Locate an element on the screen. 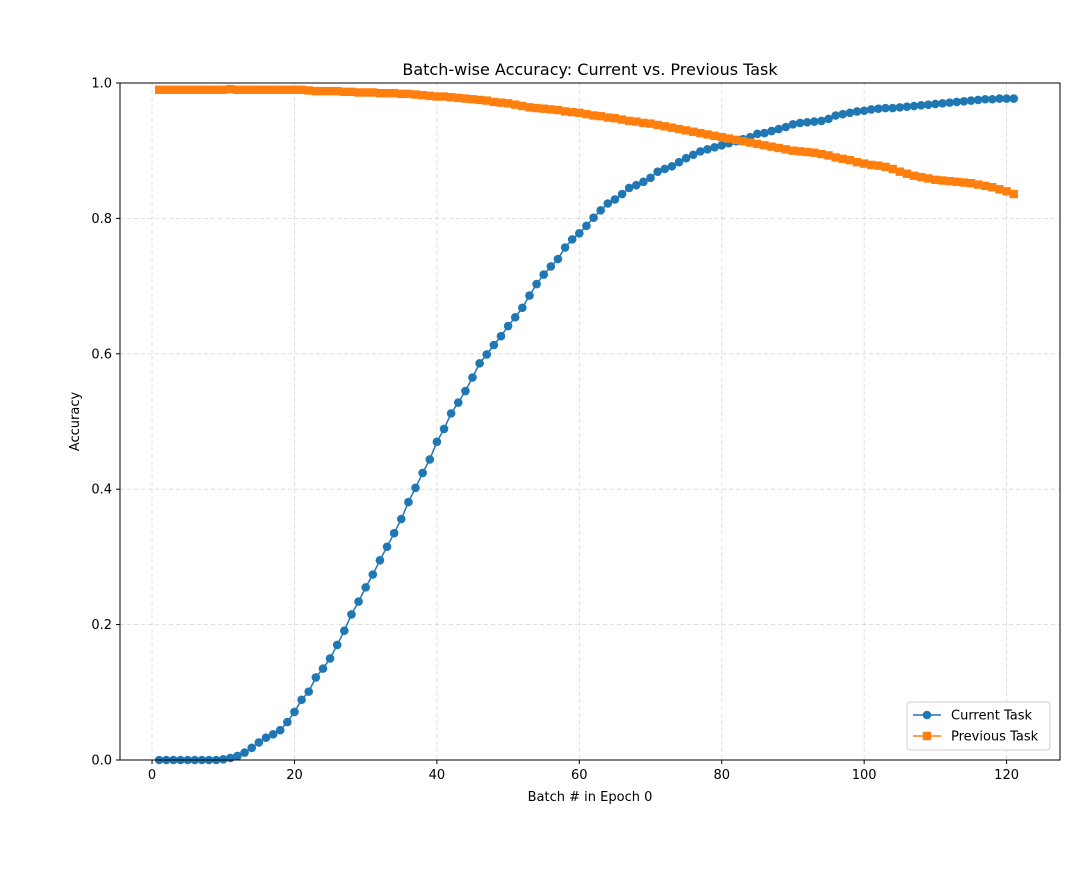  legend-marker is located at coordinates (927, 715).